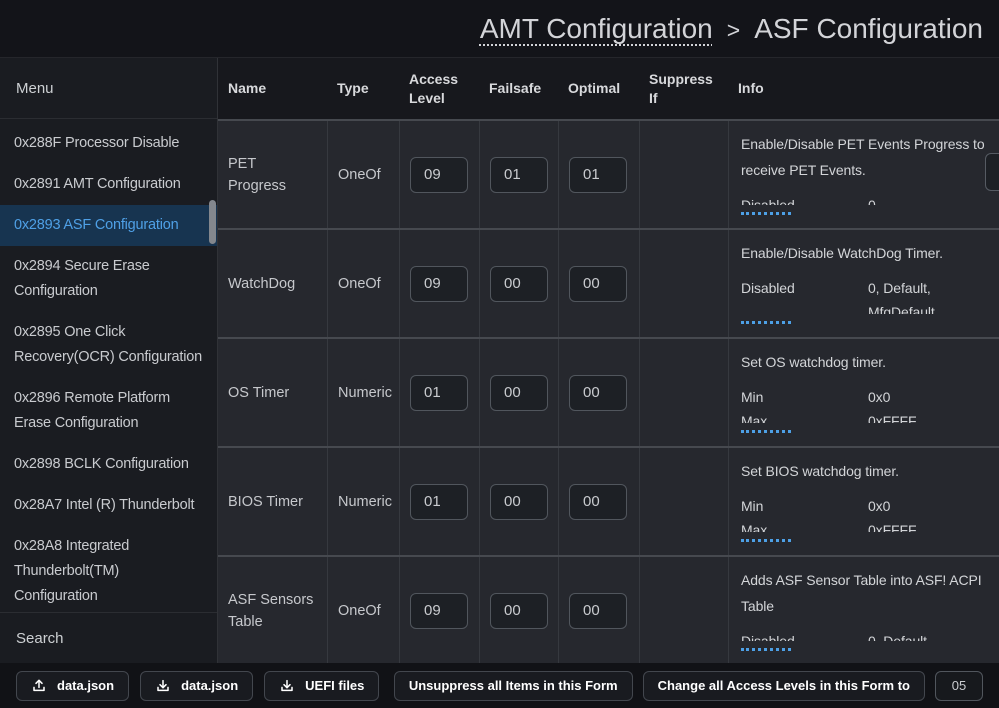 This screenshot has width=999, height=708. I want to click on info-options: Disabled 0, so click(864, 199).